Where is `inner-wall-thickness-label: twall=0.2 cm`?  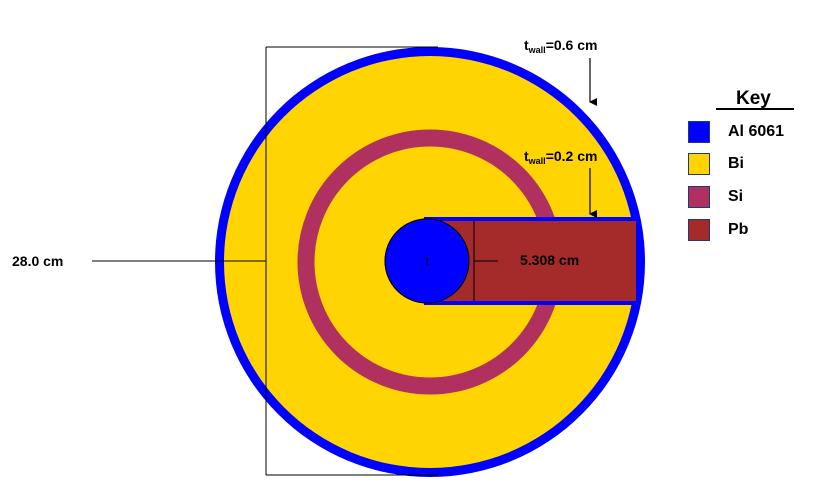 inner-wall-thickness-label: twall=0.2 cm is located at coordinates (560, 157).